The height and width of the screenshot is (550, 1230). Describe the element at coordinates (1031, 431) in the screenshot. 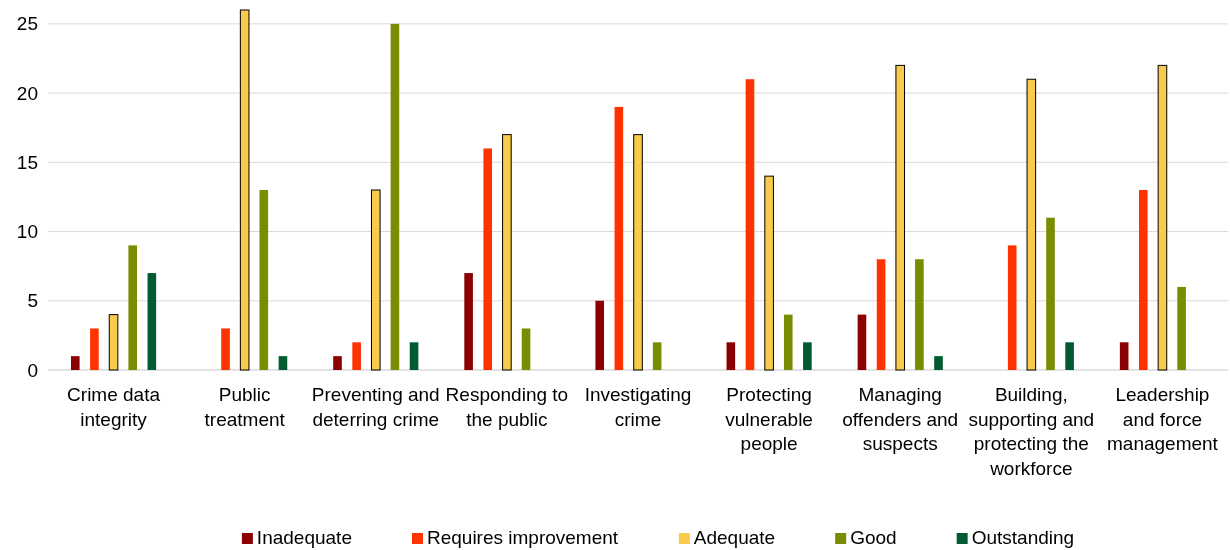

I see `x-tick-label: Building, supporting and protecting the workforce` at that location.